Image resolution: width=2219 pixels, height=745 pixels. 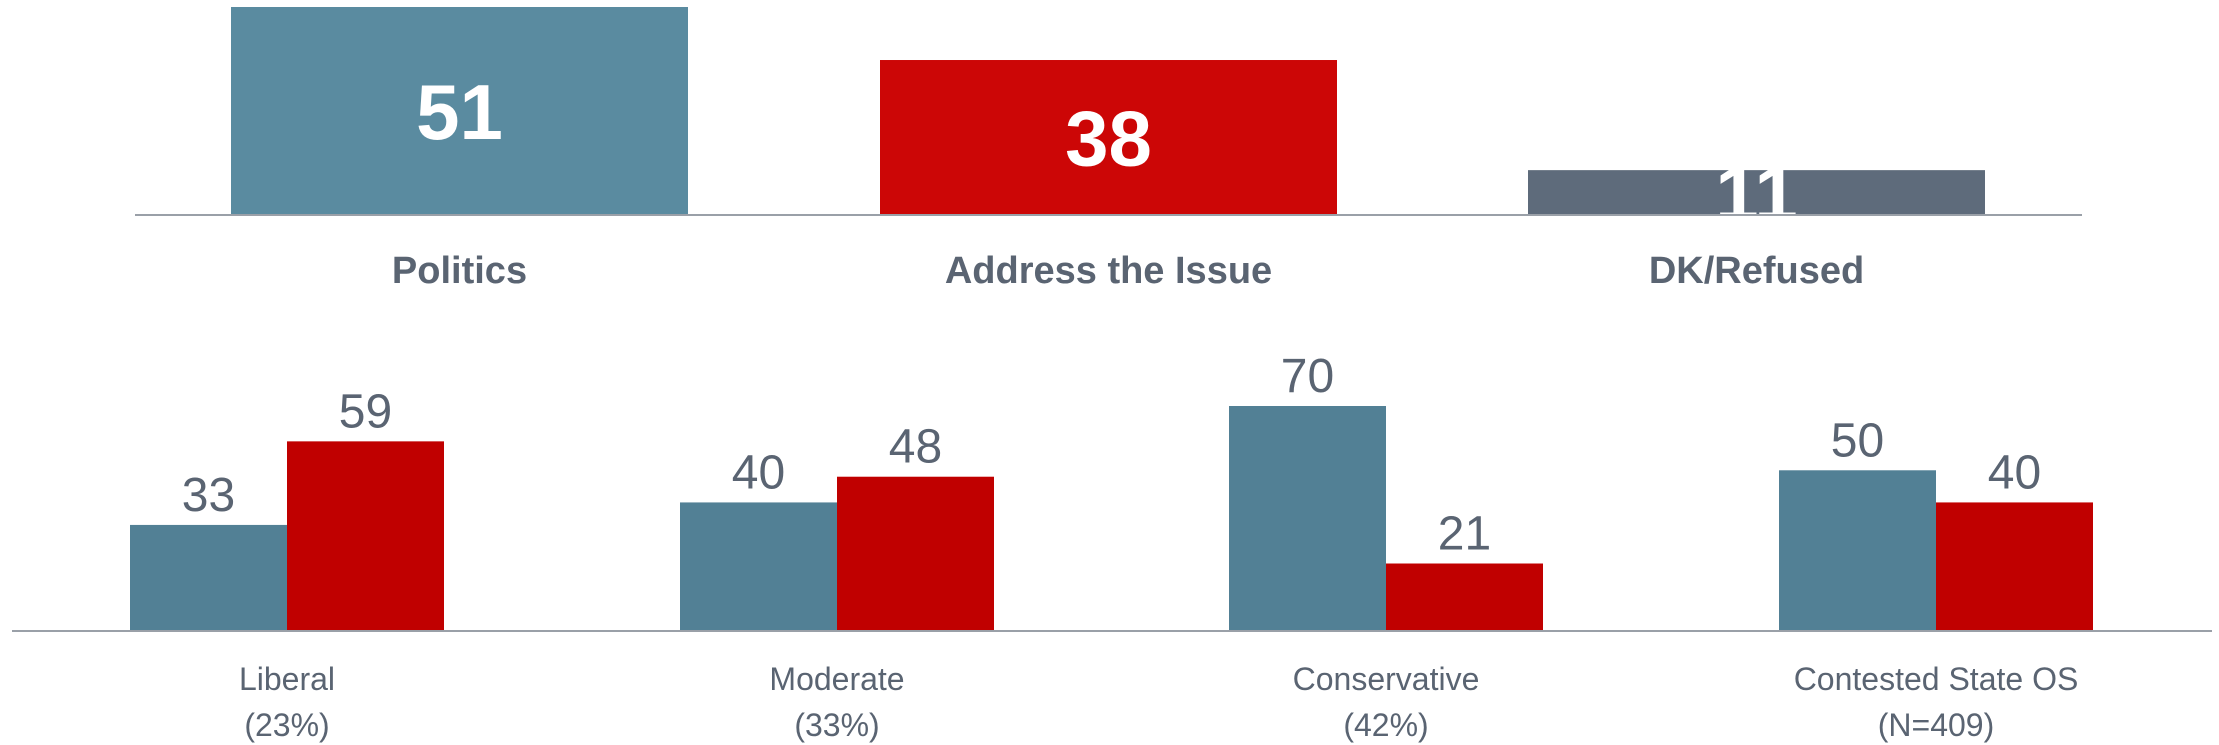 I want to click on bottom-bar-3-2-value: 21, so click(x=1464, y=534).